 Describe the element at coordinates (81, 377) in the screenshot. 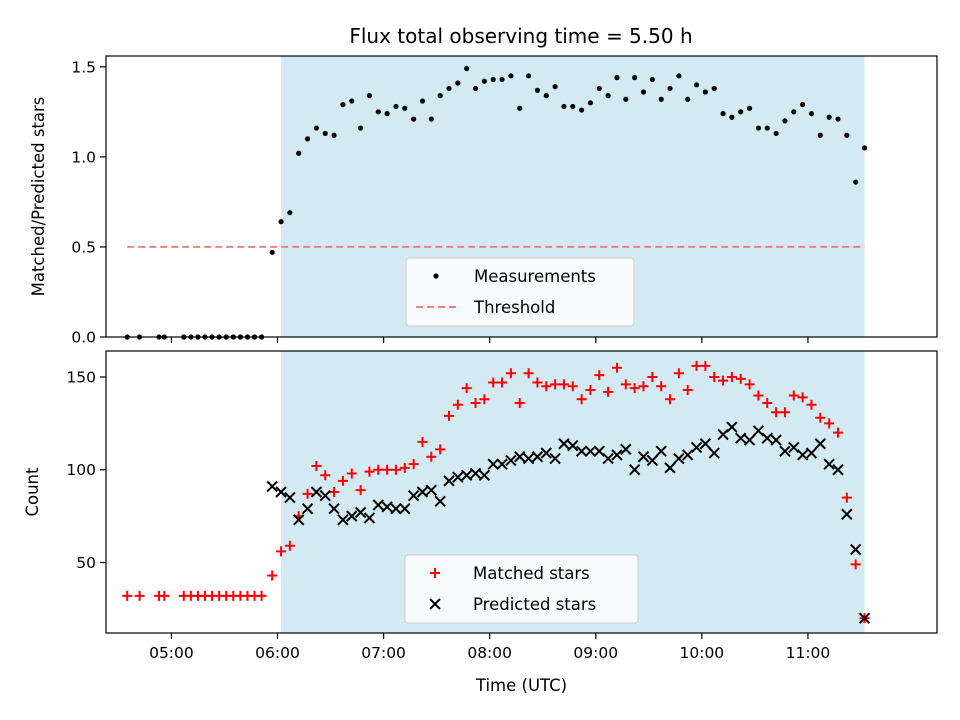

I see `y-tick-label: 150` at that location.